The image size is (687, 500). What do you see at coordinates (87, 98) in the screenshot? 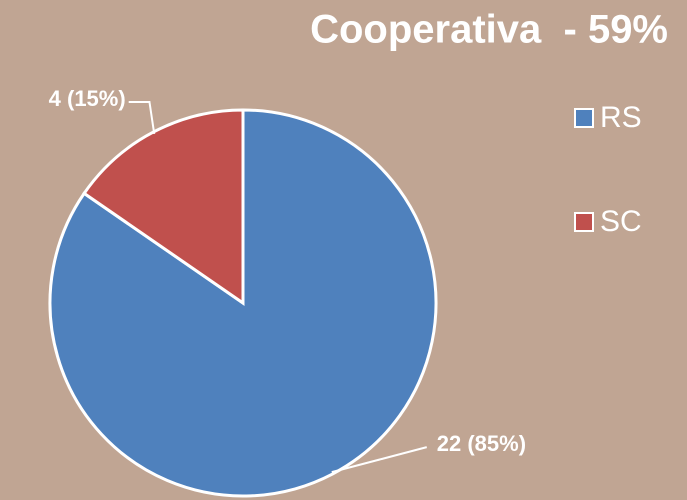
I see `data-label: 4 (15%)` at bounding box center [87, 98].